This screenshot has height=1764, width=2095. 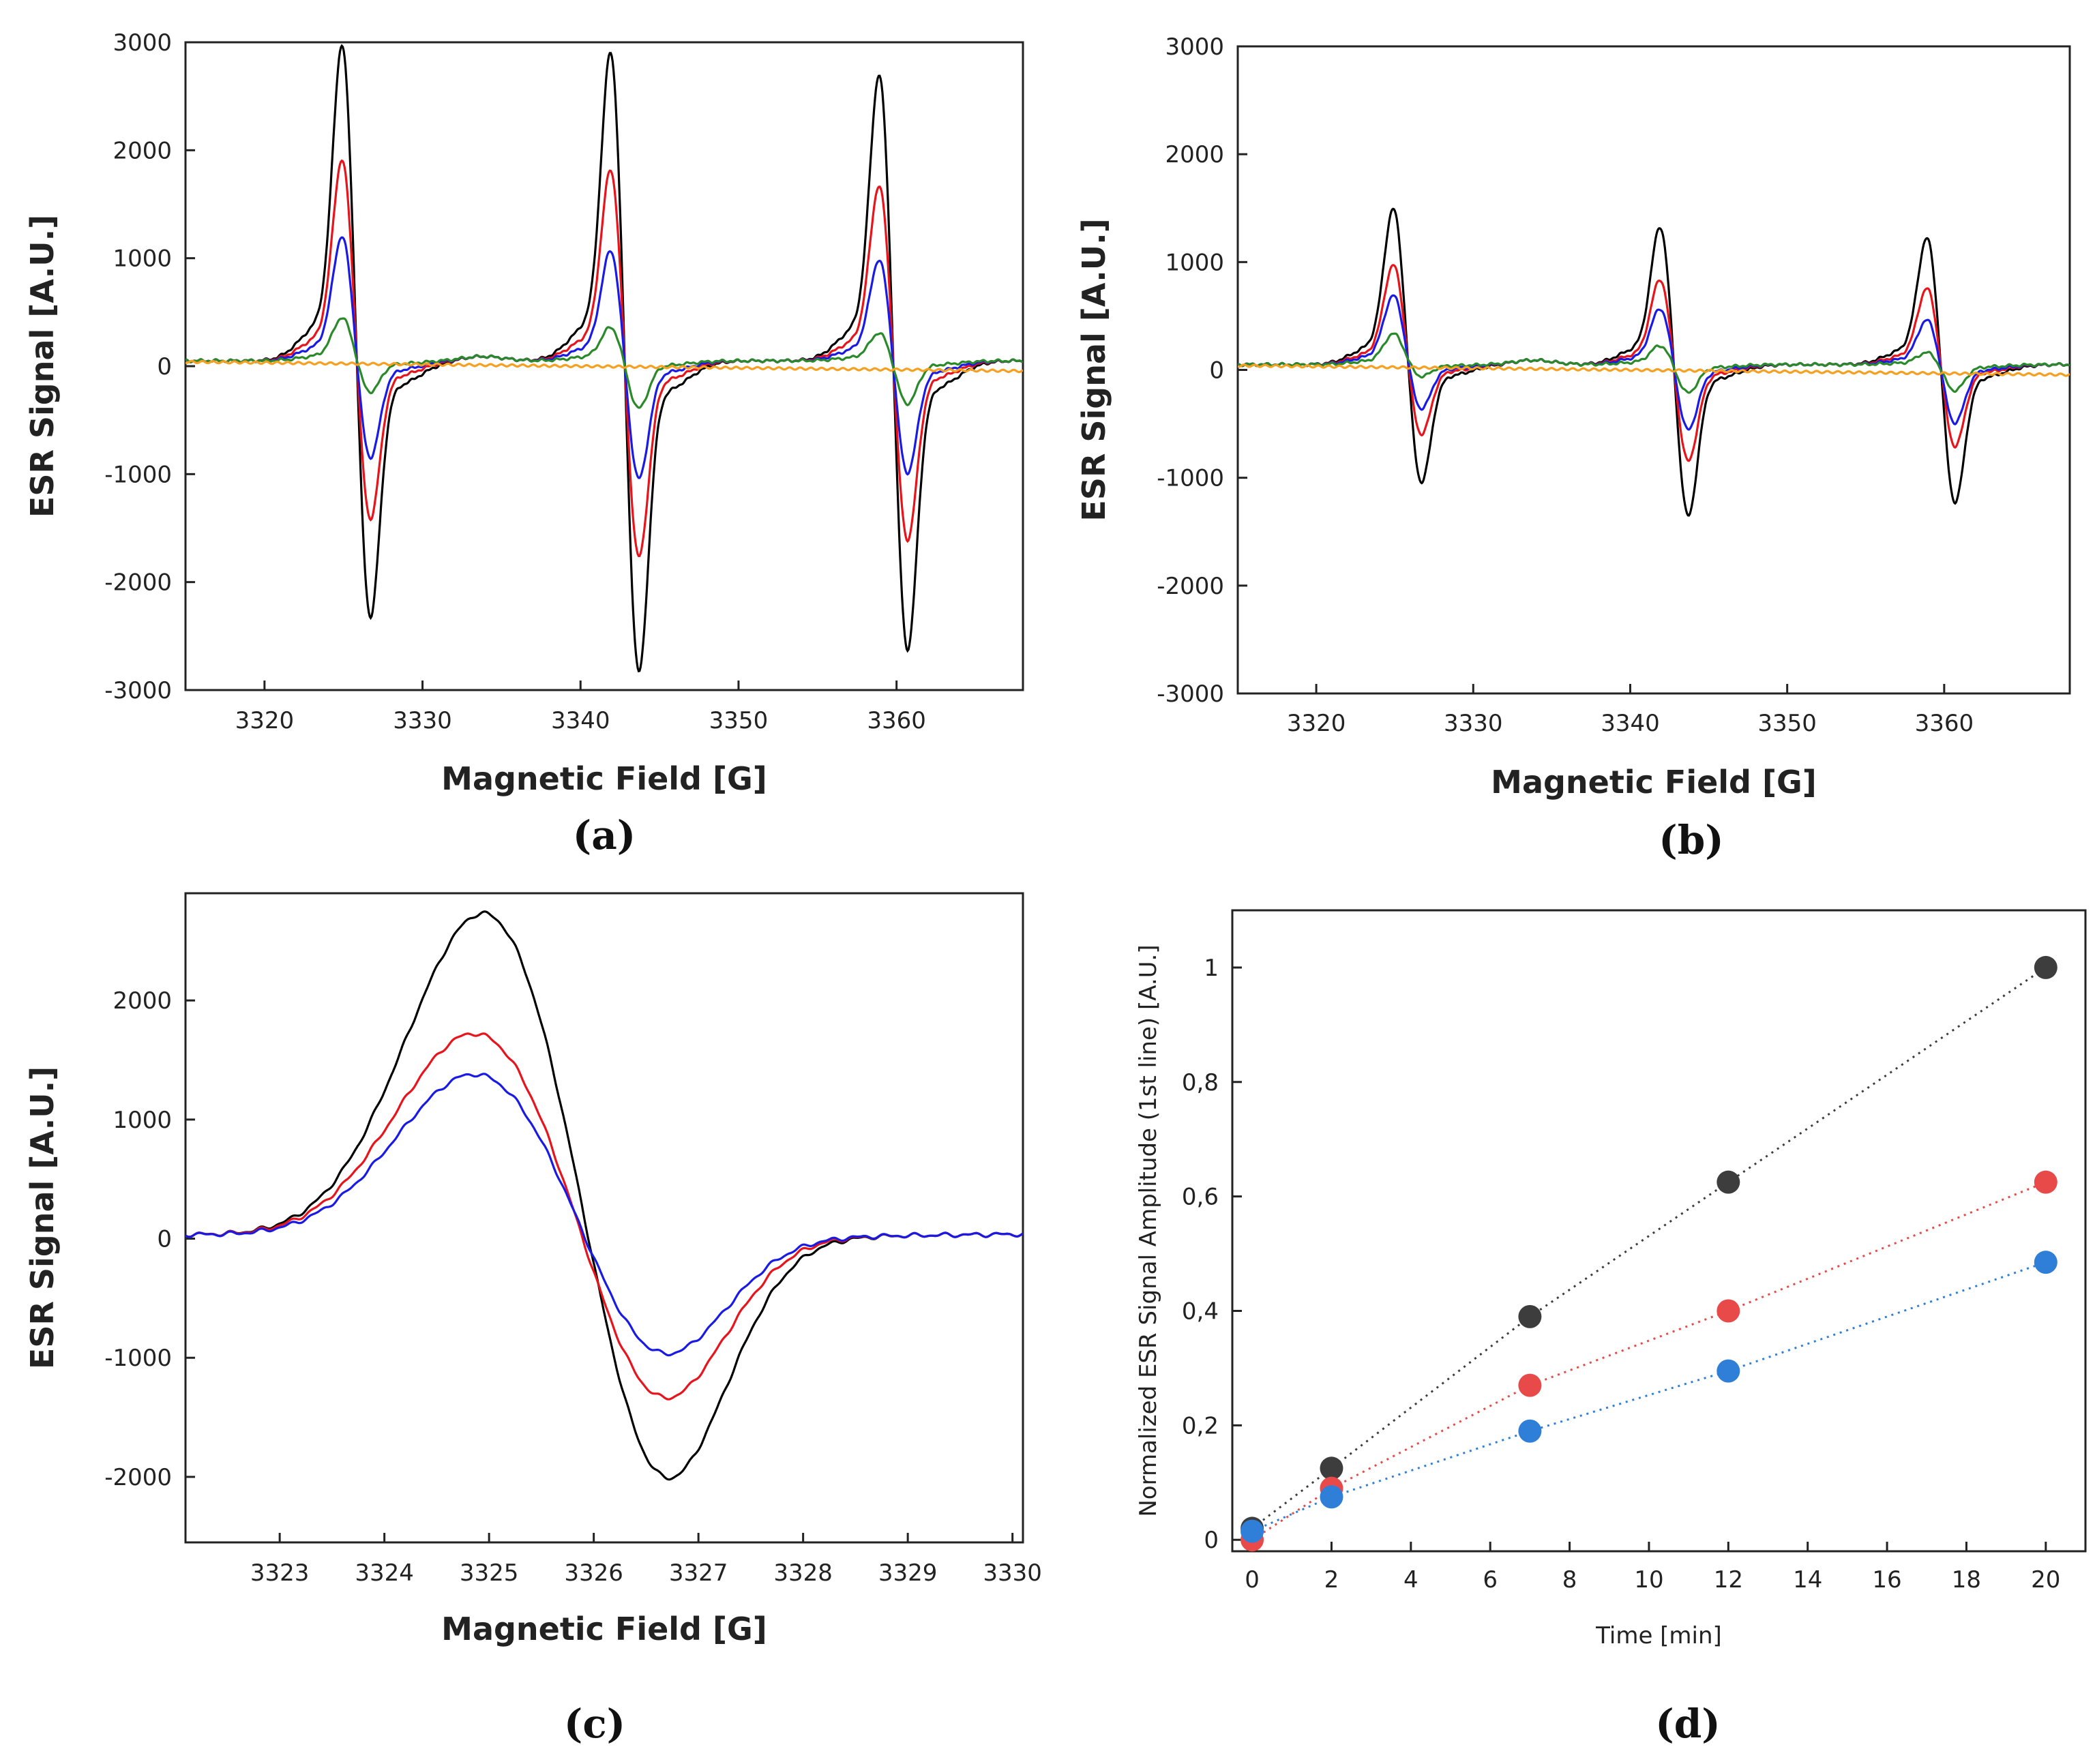 What do you see at coordinates (803, 1573) in the screenshot?
I see `x-tick-label: 3328` at bounding box center [803, 1573].